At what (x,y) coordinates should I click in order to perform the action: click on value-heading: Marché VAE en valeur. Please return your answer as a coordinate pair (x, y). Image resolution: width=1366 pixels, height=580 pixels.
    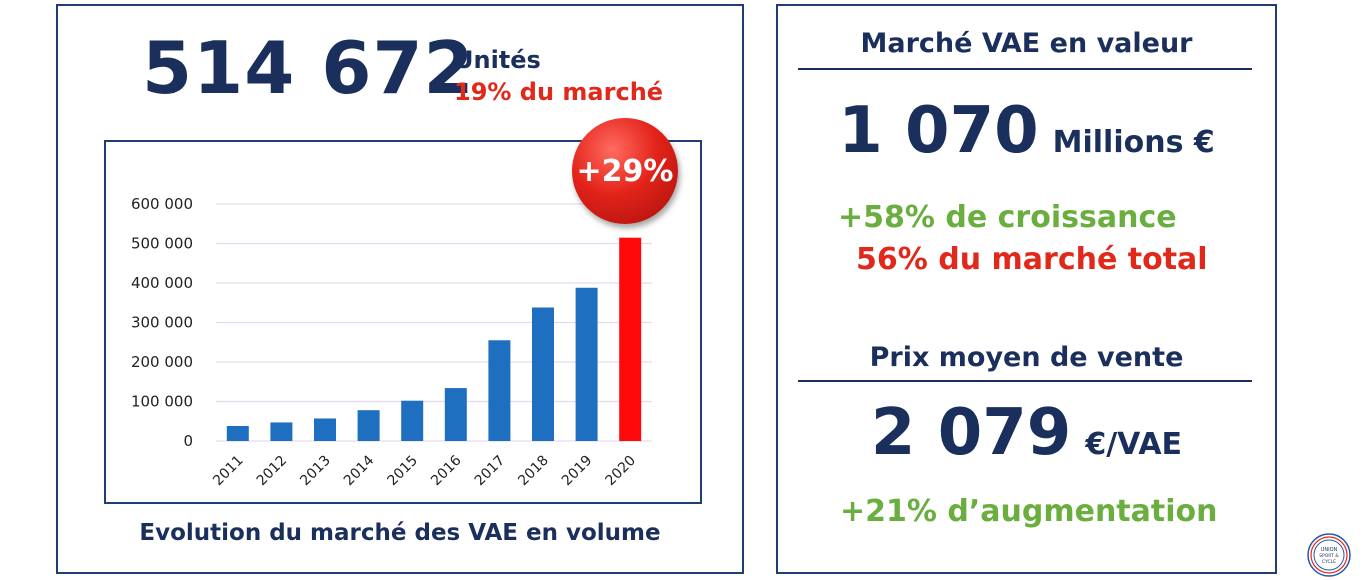
    Looking at the image, I should click on (1026, 43).